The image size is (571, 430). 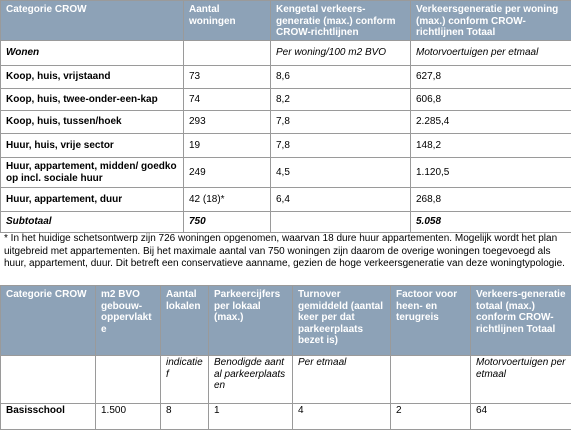 What do you see at coordinates (227, 21) in the screenshot?
I see `header-cell: Aantal woningen` at bounding box center [227, 21].